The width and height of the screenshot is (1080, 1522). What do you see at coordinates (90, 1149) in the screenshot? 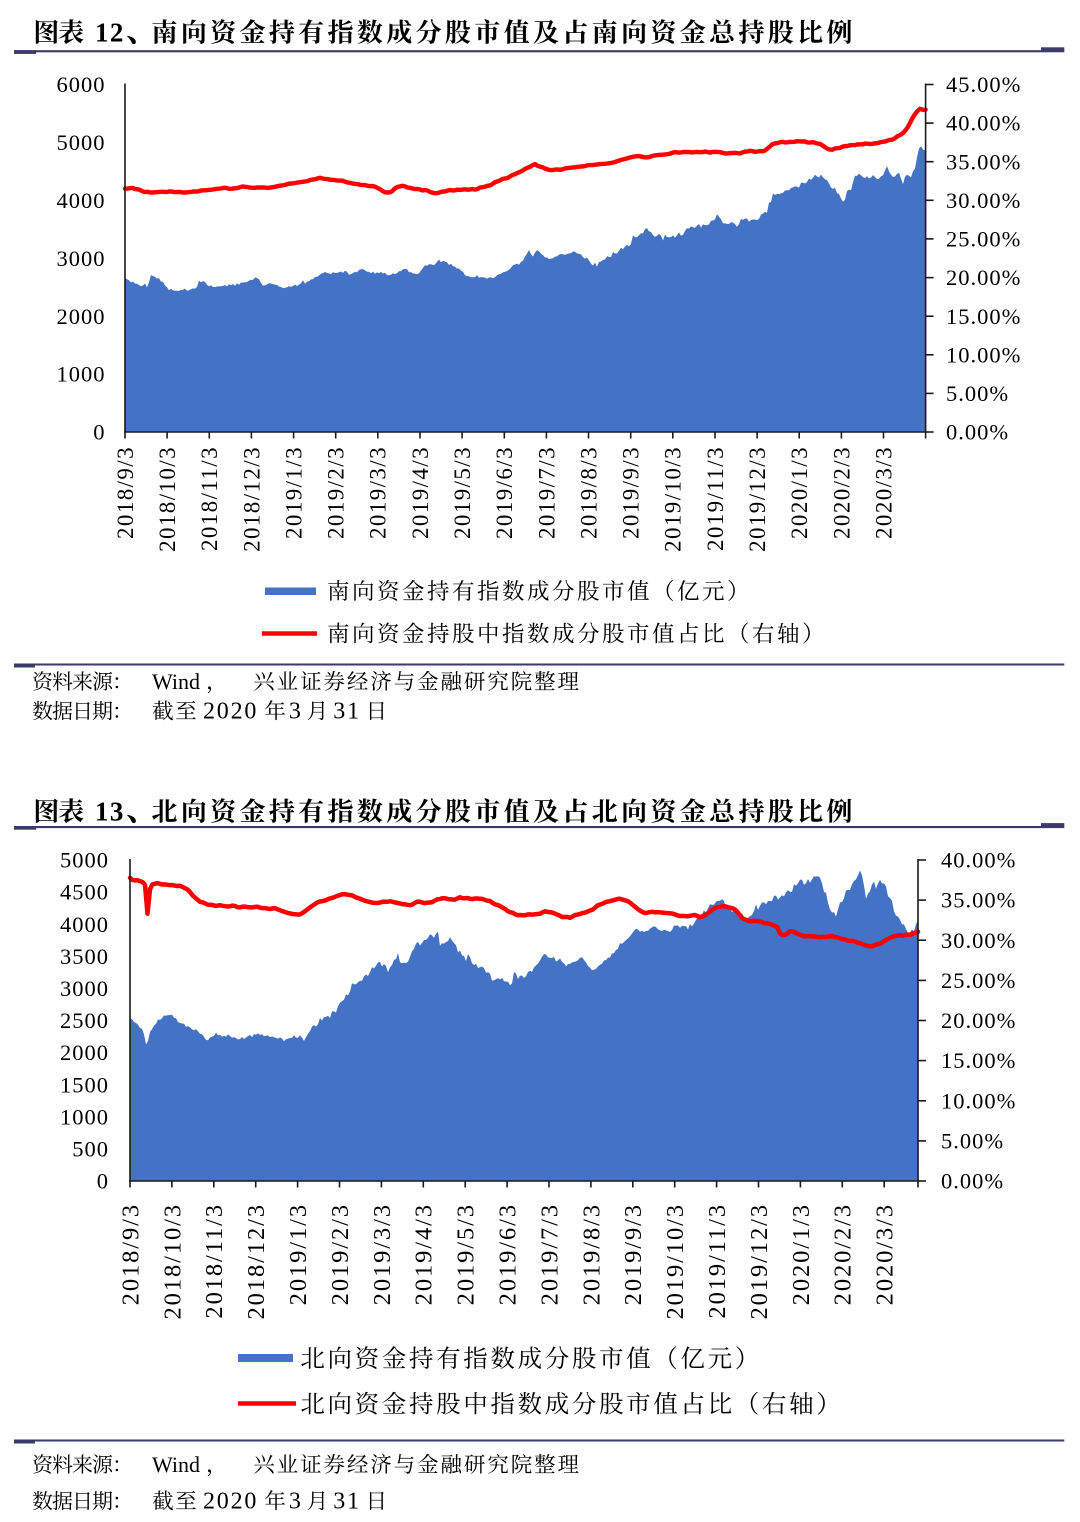
I see `svg-text: 500` at bounding box center [90, 1149].